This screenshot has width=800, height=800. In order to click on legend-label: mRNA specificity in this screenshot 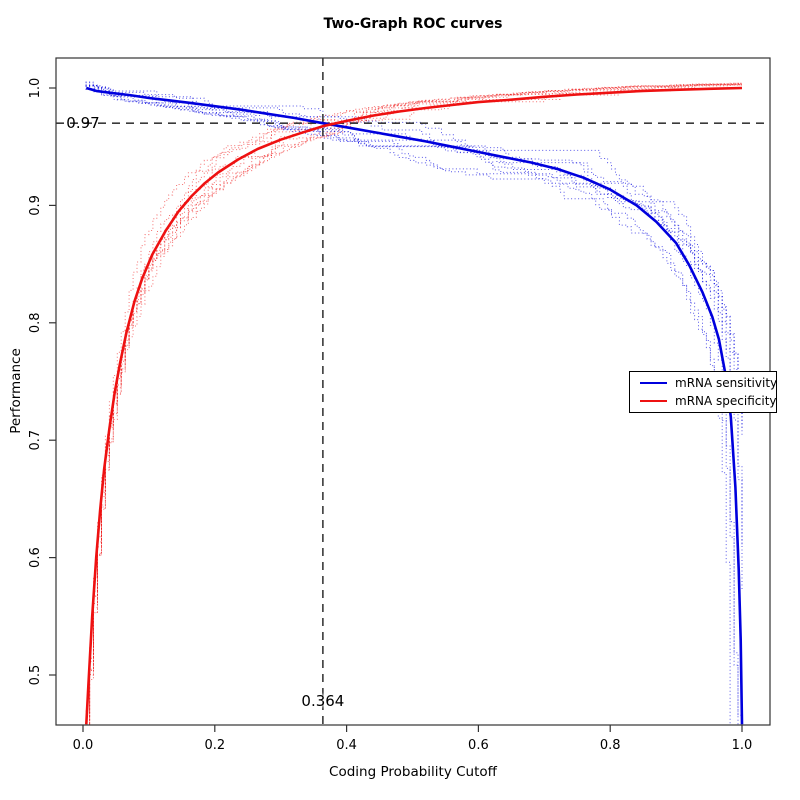, I will do `click(726, 401)`.